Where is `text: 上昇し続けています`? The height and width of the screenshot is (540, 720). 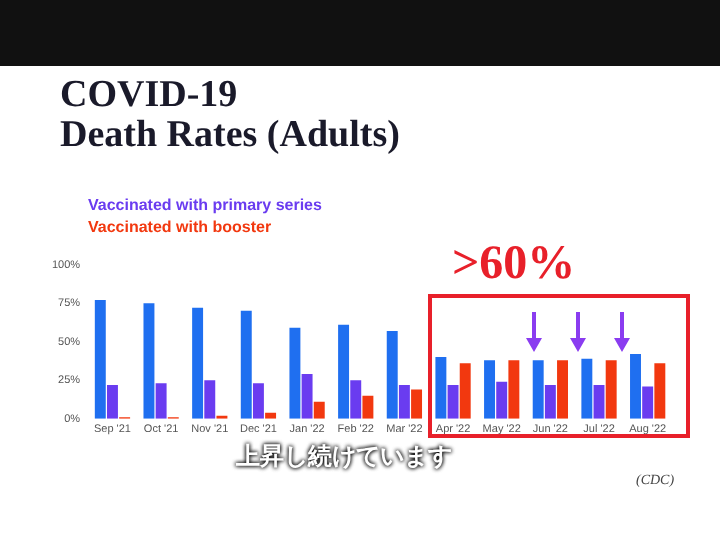 text: 上昇し続けています is located at coordinates (344, 456).